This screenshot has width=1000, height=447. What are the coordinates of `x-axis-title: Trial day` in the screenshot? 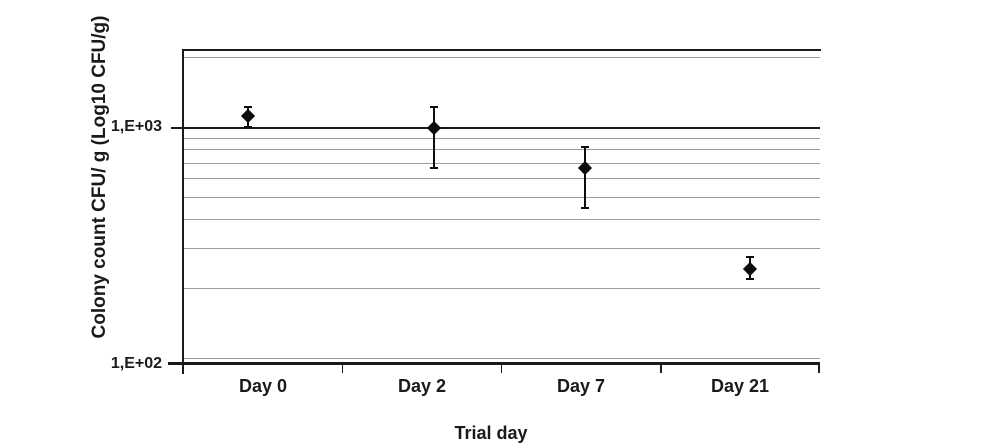 It's located at (491, 433).